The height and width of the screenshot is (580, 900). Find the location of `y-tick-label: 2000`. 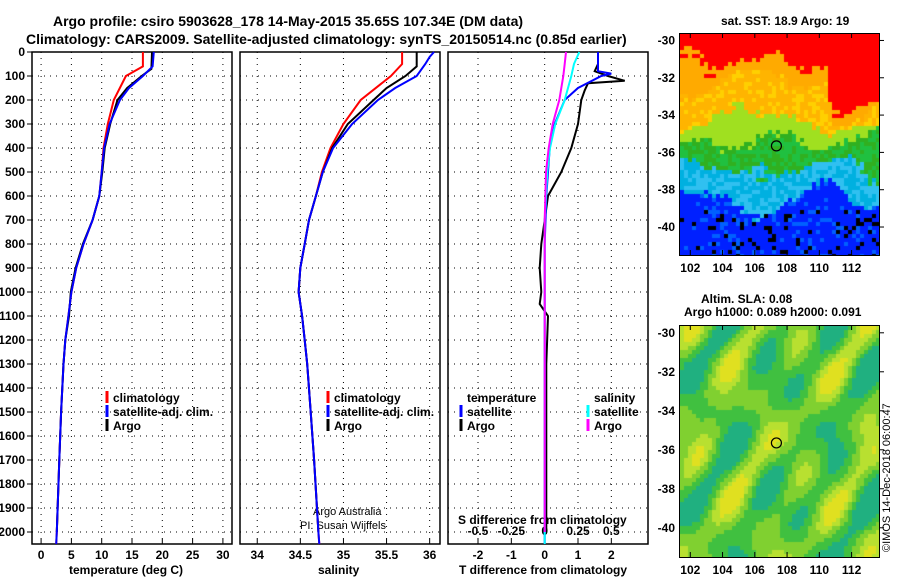

y-tick-label: 2000 is located at coordinates (12, 532).